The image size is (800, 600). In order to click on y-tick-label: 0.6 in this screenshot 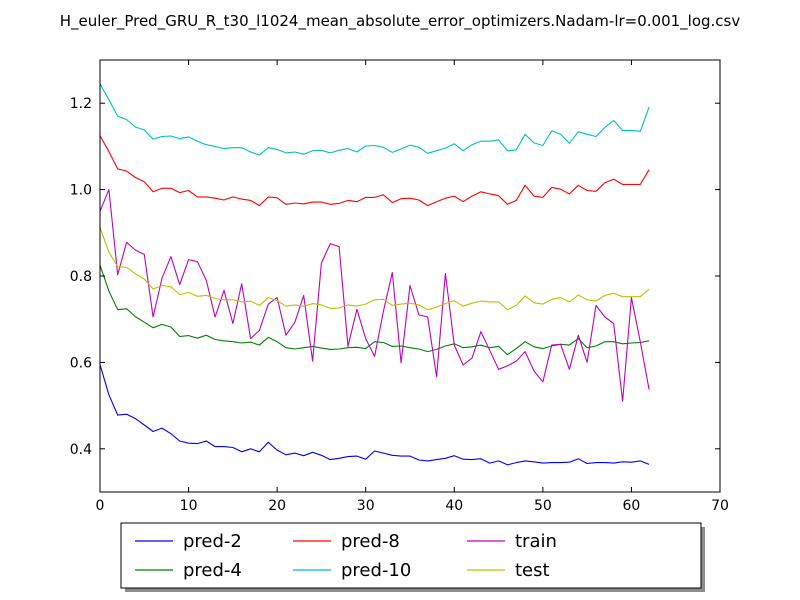, I will do `click(81, 363)`.